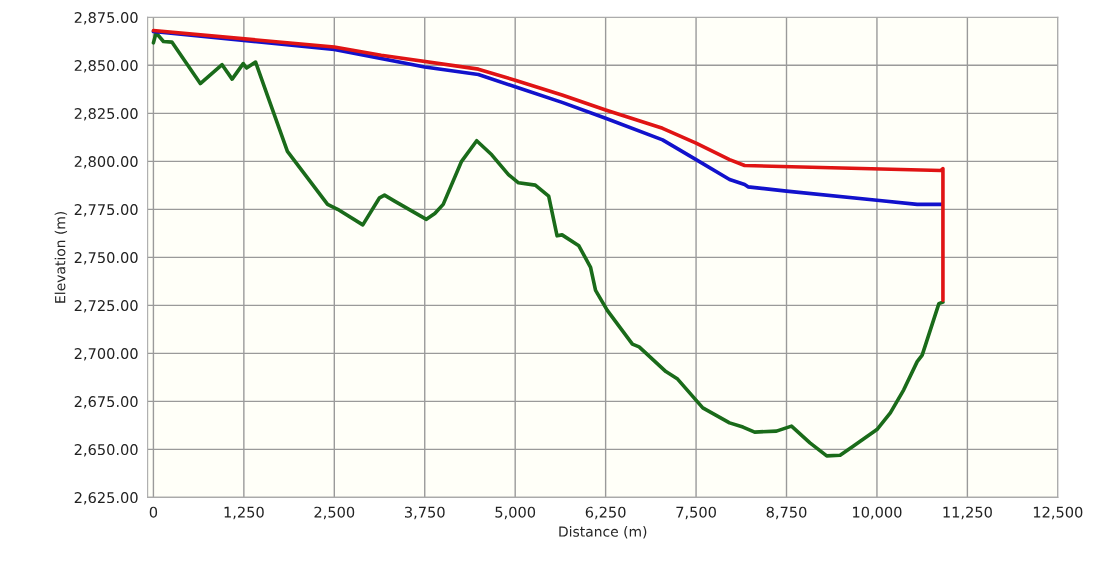 The height and width of the screenshot is (577, 1110). I want to click on y-tick-label: 2,650.00, so click(106, 450).